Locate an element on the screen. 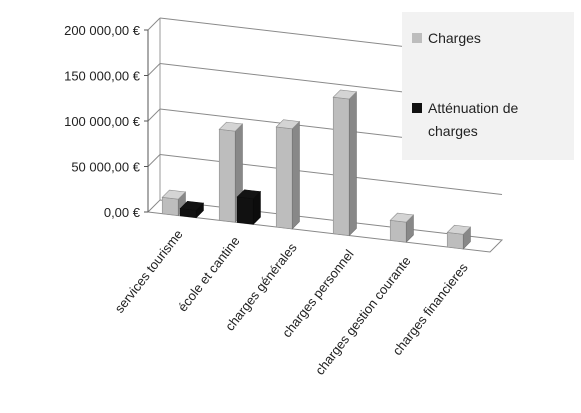 This screenshot has height=413, width=581. legend-swatch-attenuation is located at coordinates (417, 108).